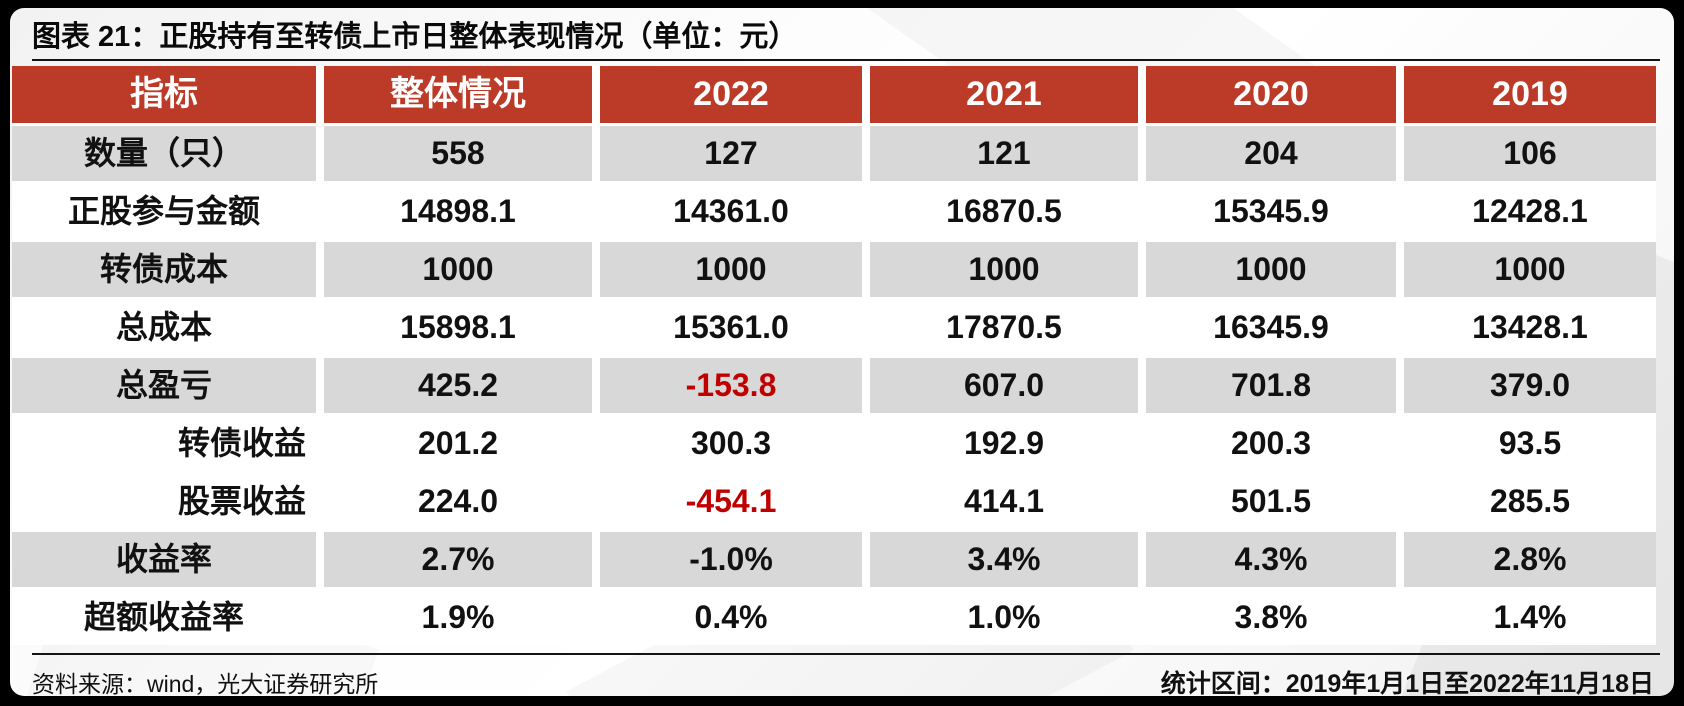 The width and height of the screenshot is (1684, 706). Describe the element at coordinates (458, 385) in the screenshot. I see `cell-total-pnl-overall: 425.2` at that location.